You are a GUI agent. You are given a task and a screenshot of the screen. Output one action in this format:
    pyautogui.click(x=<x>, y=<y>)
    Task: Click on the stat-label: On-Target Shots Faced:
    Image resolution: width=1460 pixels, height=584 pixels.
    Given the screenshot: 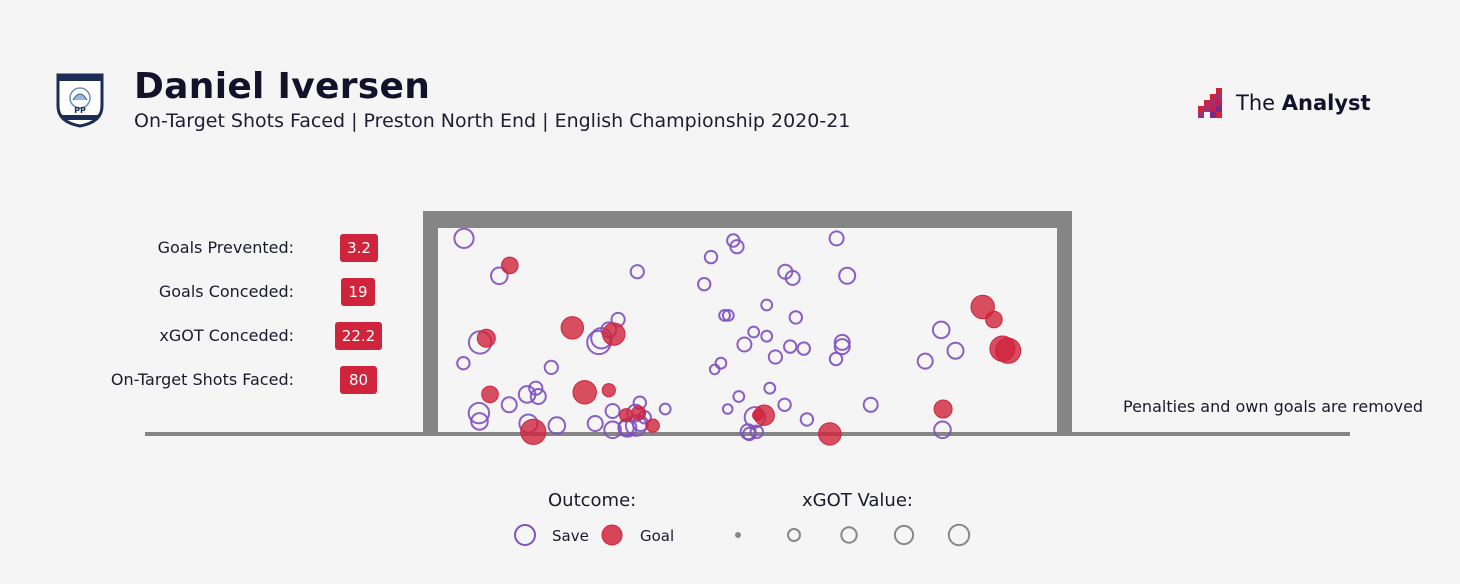 What is the action you would take?
    pyautogui.click(x=202, y=379)
    